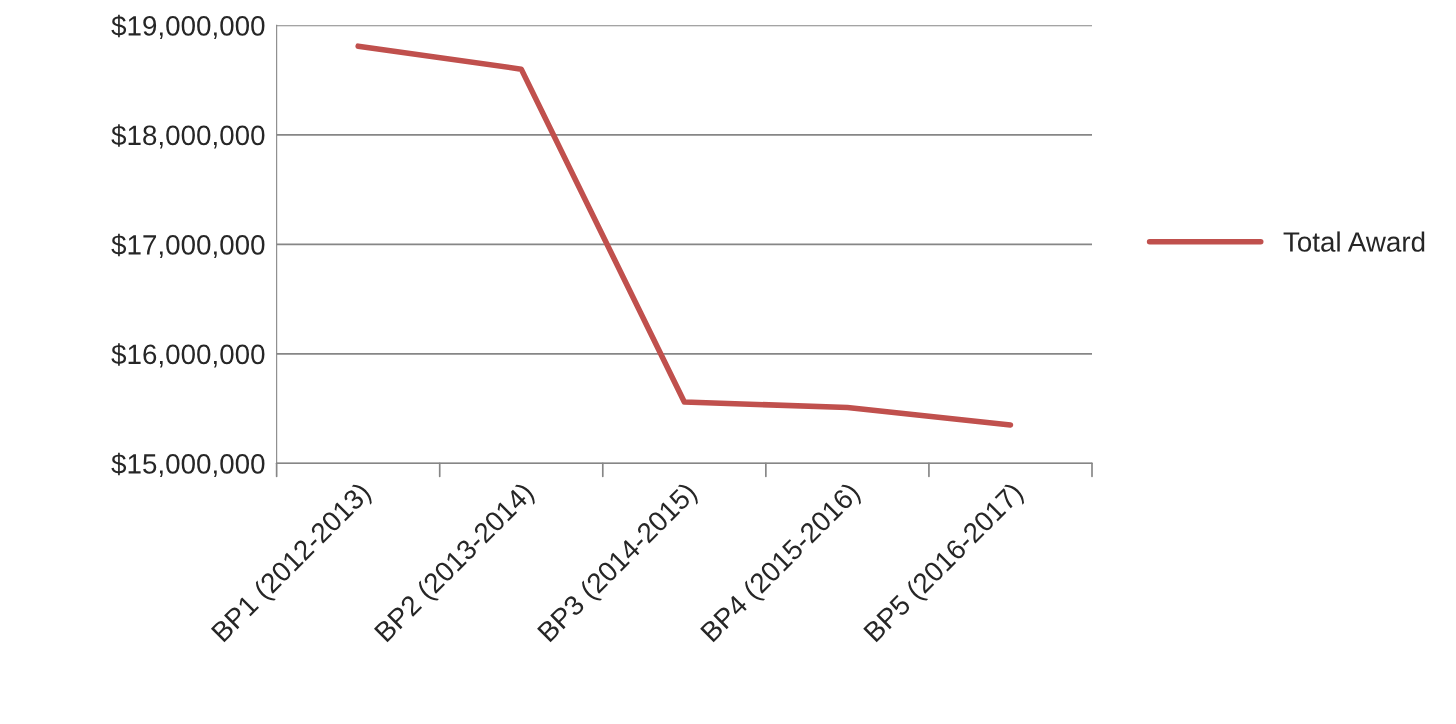  Describe the element at coordinates (188, 26) in the screenshot. I see `y-tick-label: $19,000,000` at that location.